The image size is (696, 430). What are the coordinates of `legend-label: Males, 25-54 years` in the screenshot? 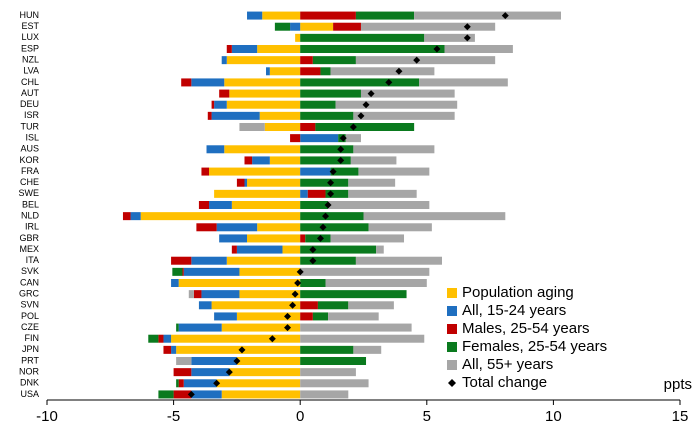 It's located at (526, 328).